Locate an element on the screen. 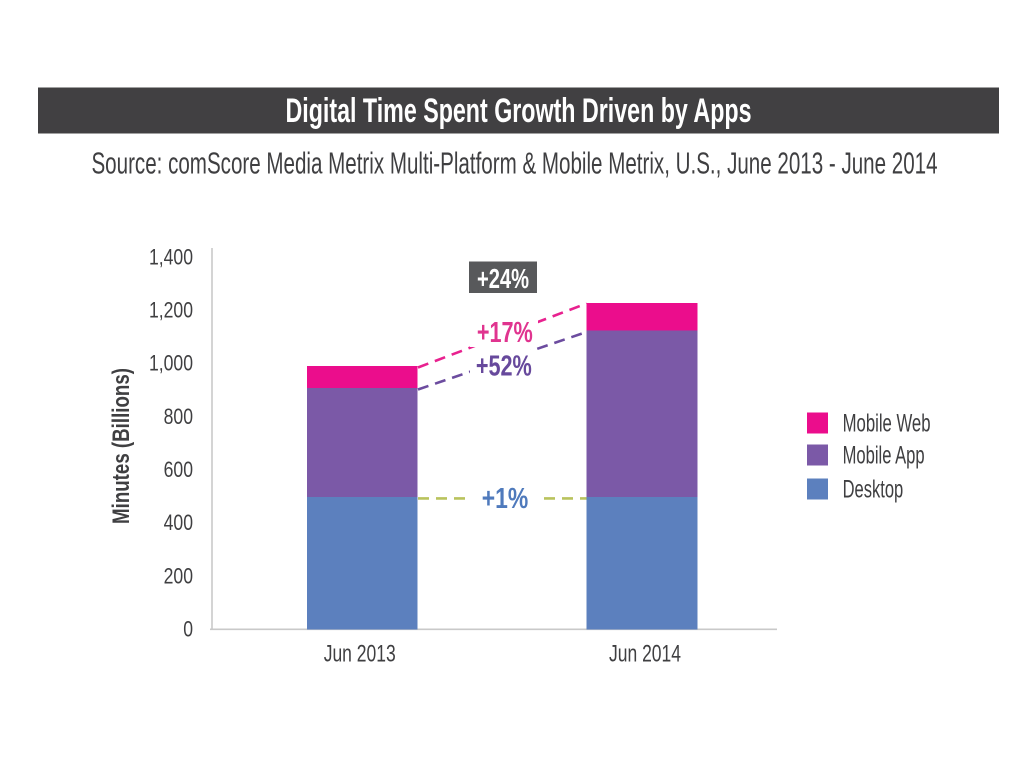 The height and width of the screenshot is (768, 1024). svg-text: Desktop is located at coordinates (873, 489).